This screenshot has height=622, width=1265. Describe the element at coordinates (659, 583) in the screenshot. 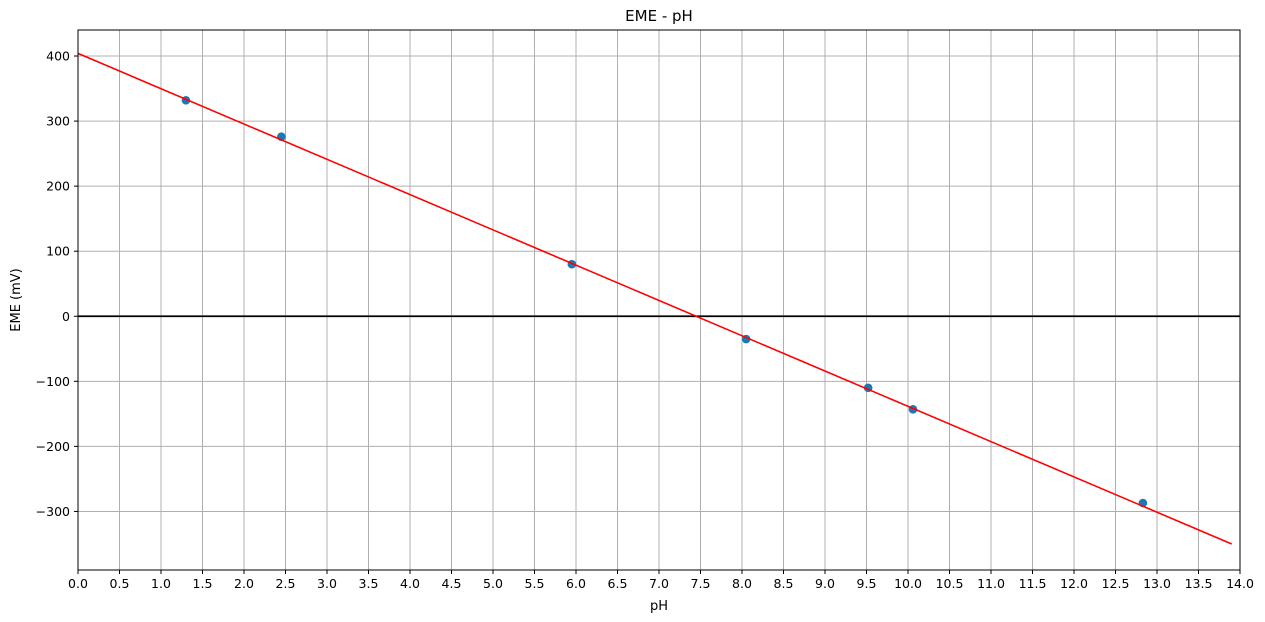

I see `x-tick-label: 7.0` at that location.